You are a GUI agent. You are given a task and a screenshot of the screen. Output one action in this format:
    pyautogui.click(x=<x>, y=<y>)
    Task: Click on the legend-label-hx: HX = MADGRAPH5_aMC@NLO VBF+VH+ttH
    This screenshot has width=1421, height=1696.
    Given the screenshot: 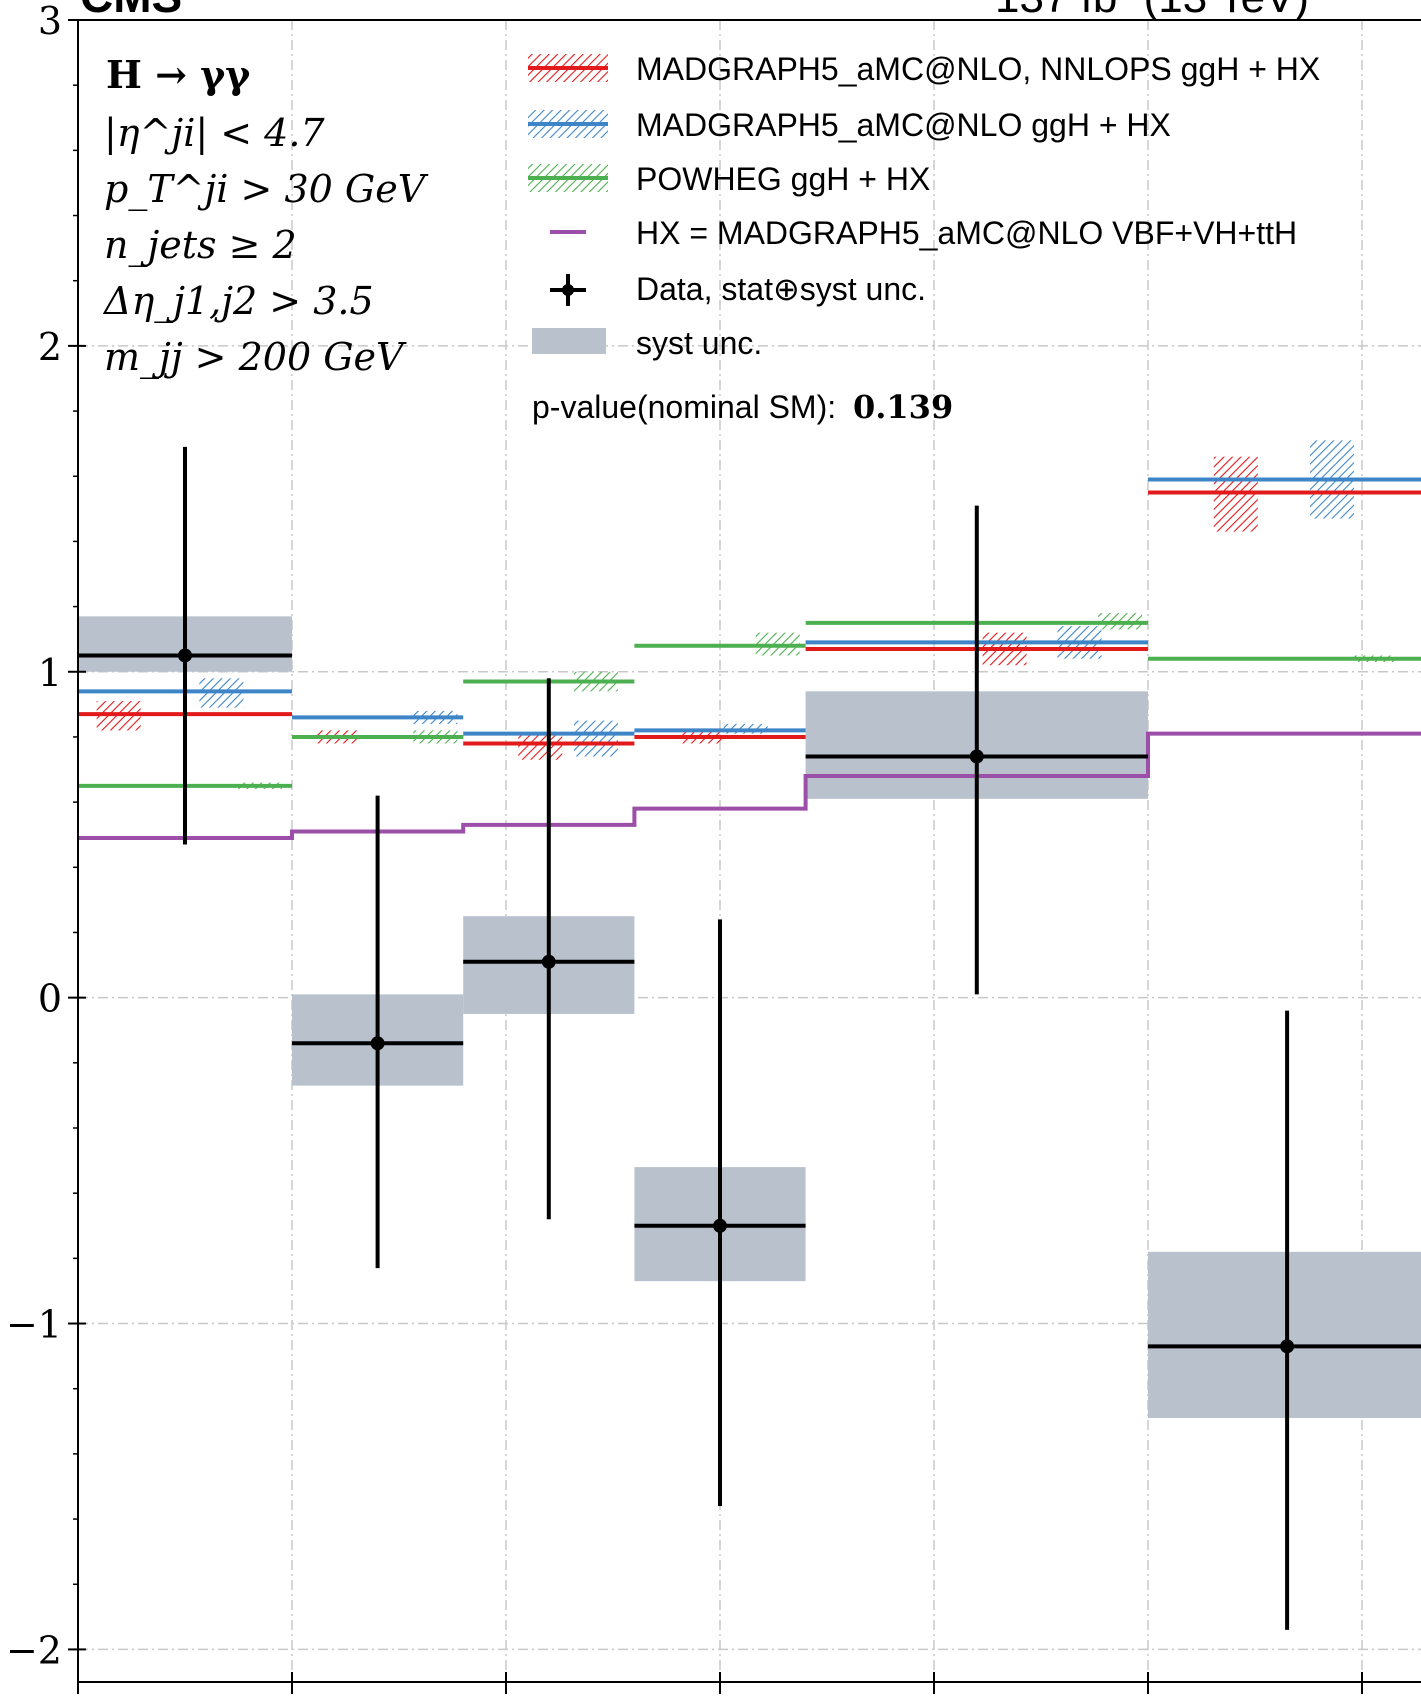 What is the action you would take?
    pyautogui.click(x=966, y=233)
    